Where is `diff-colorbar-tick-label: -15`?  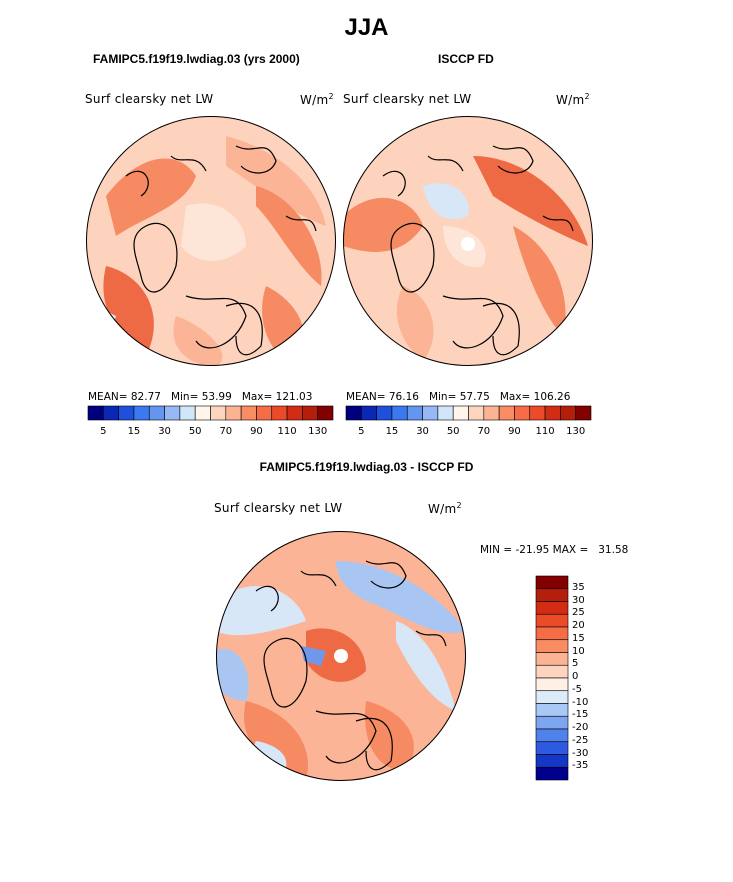 diff-colorbar-tick-label: -15 is located at coordinates (580, 715).